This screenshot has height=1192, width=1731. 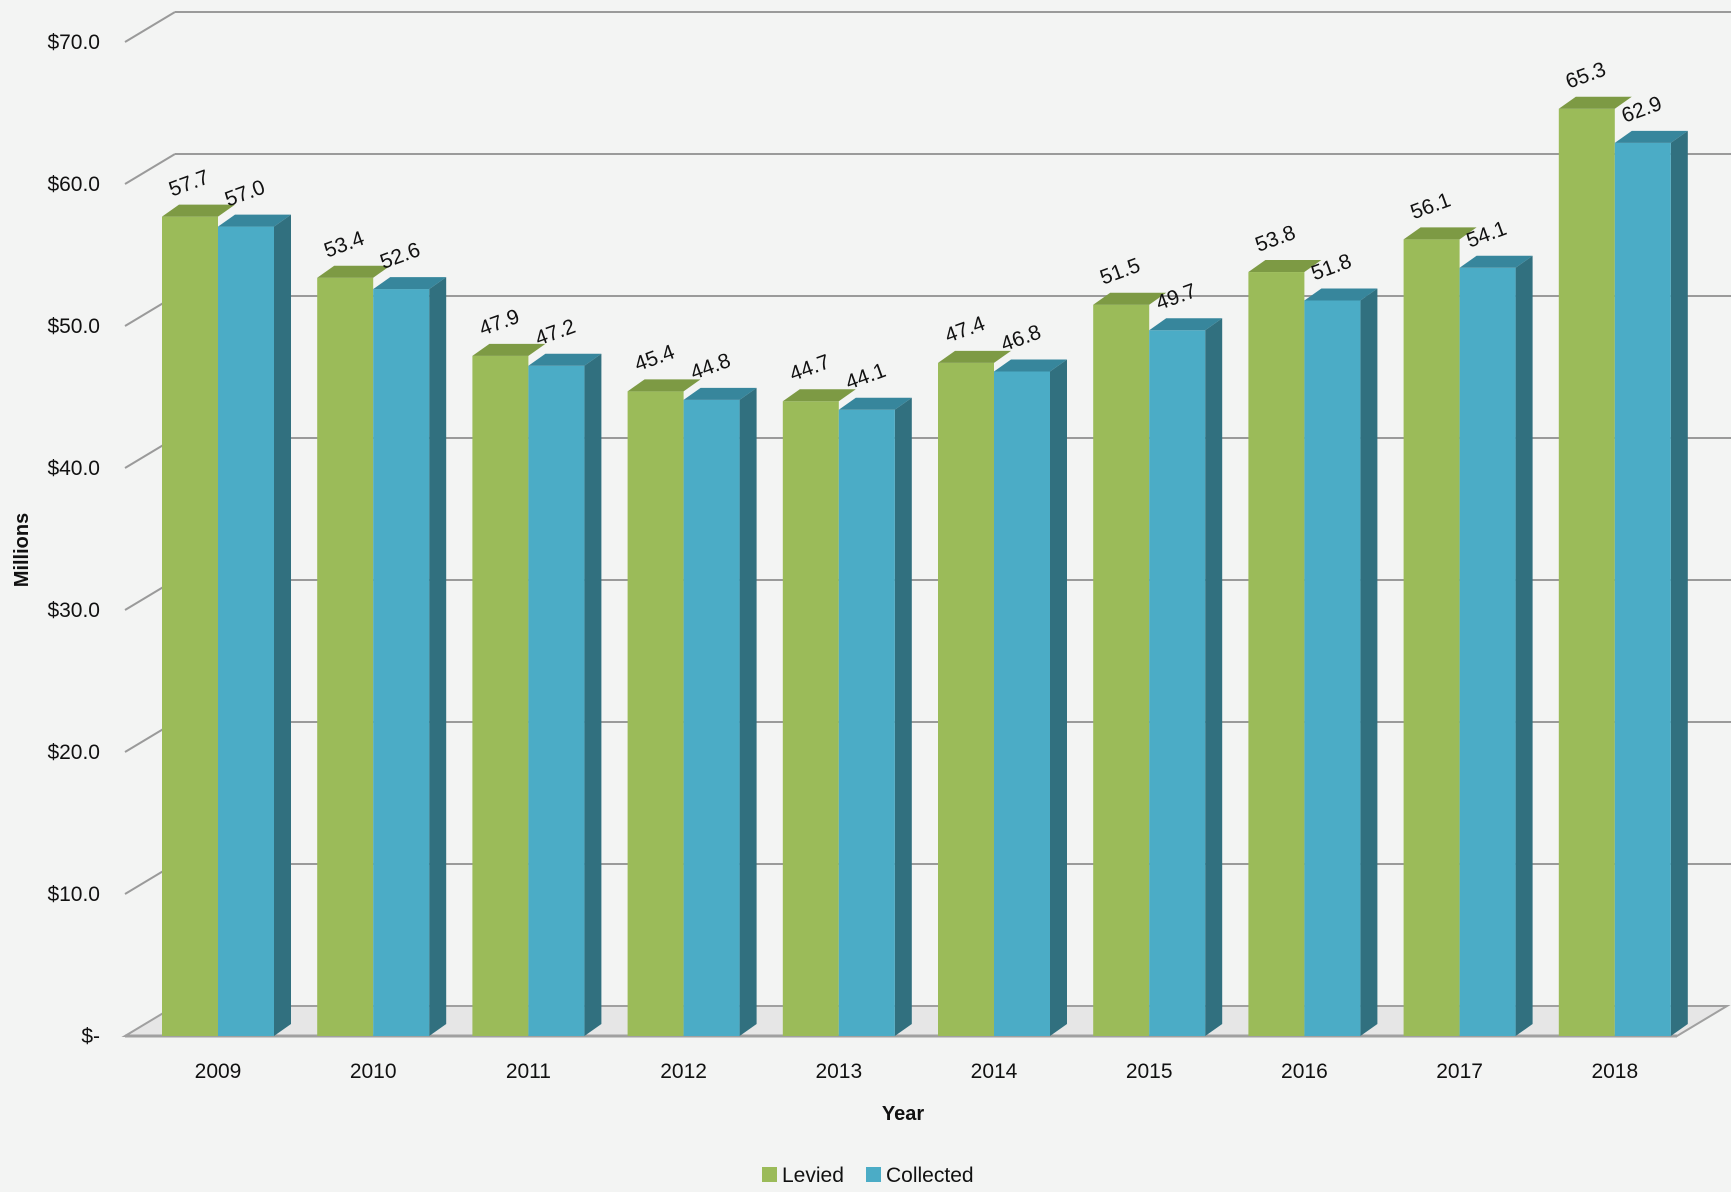 What do you see at coordinates (90, 1036) in the screenshot?
I see `y-tick-label: $-` at bounding box center [90, 1036].